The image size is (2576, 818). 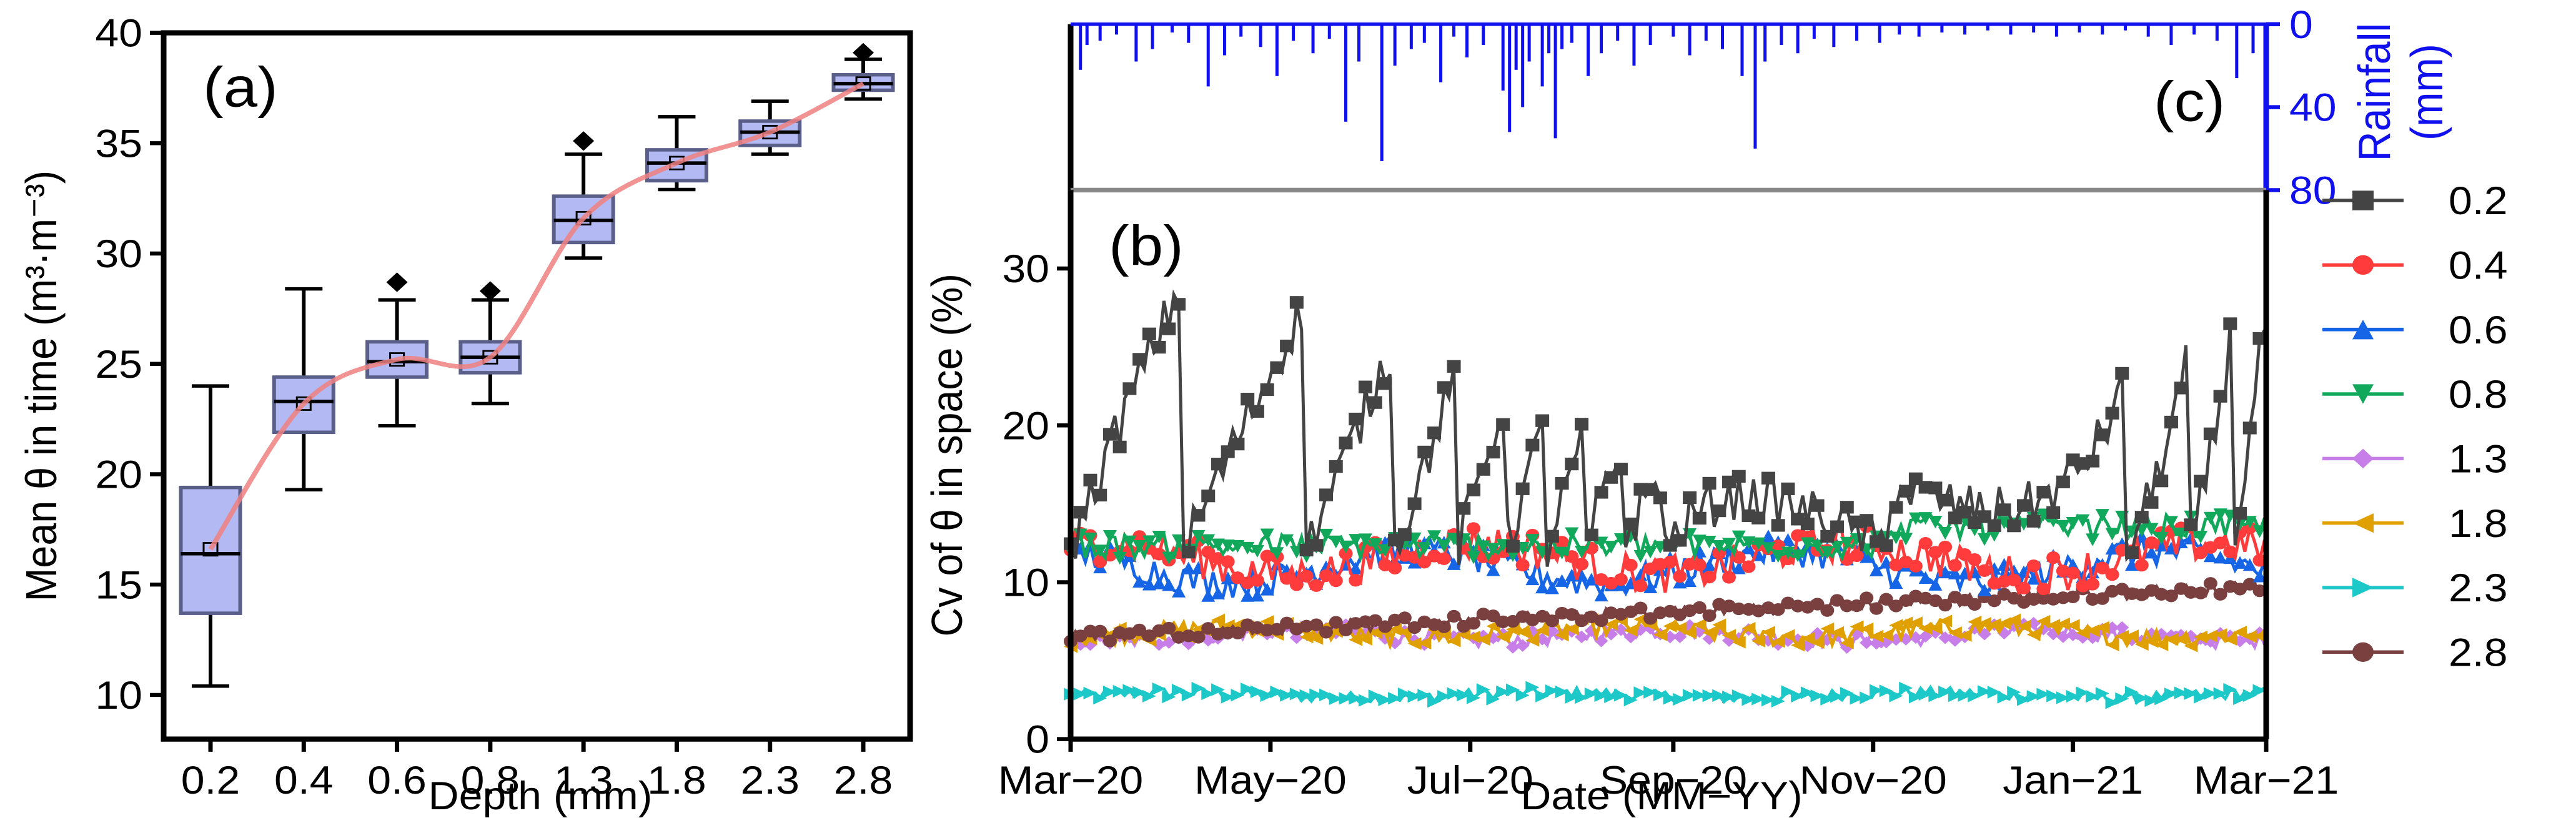 What do you see at coordinates (2073, 780) in the screenshot?
I see `b-x-tick-label: Jan−21` at bounding box center [2073, 780].